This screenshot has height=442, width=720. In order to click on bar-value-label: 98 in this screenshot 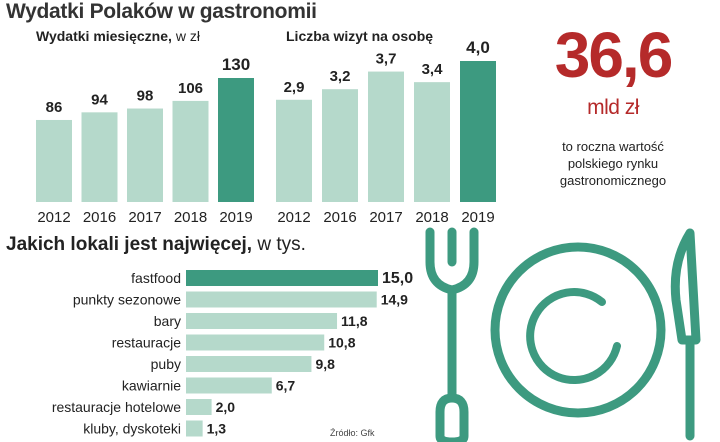, I will do `click(145, 96)`.